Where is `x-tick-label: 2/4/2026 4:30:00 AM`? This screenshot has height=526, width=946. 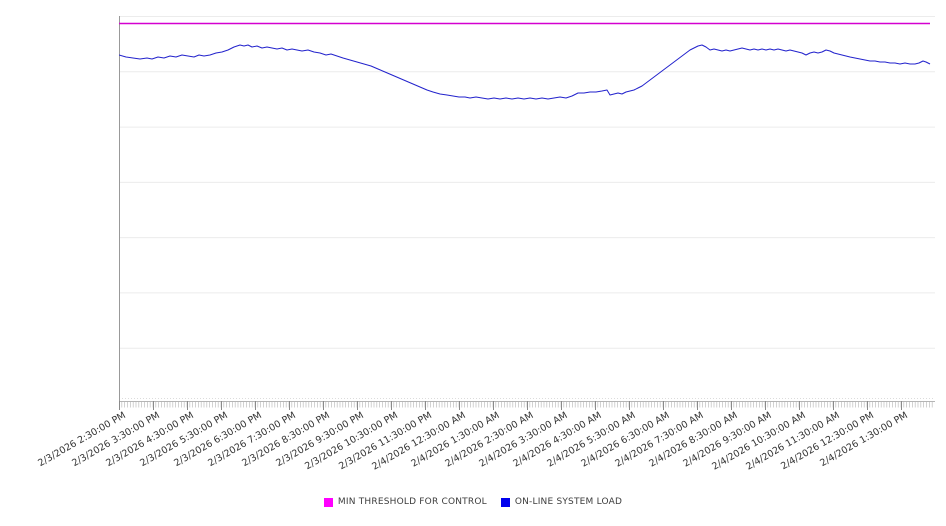
x-tick-label: 2/4/2026 4:30:00 AM is located at coordinates (557, 440).